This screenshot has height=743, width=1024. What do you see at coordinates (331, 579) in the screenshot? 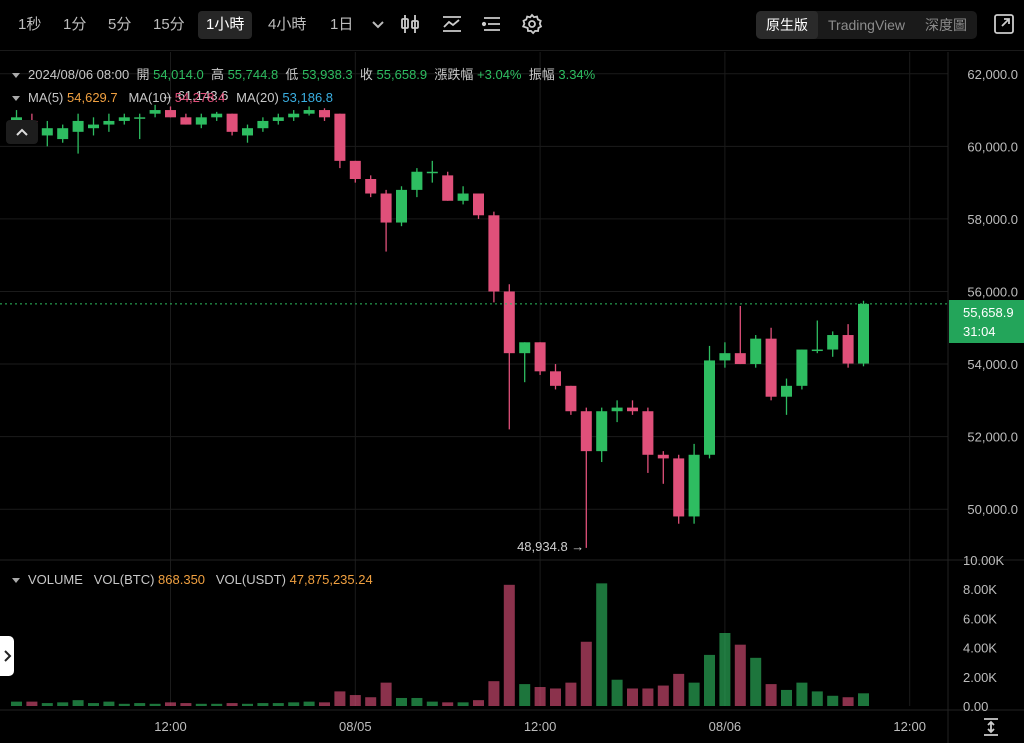
I see `vol-usdt-value: 47,875,235.24` at bounding box center [331, 579].